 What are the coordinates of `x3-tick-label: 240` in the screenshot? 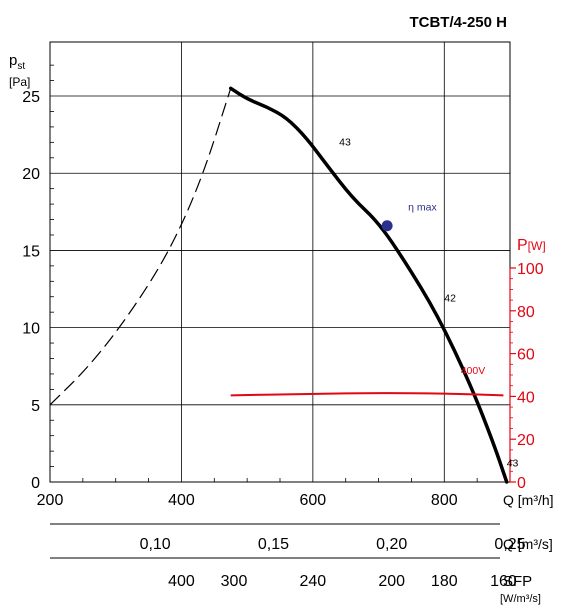 It's located at (313, 581).